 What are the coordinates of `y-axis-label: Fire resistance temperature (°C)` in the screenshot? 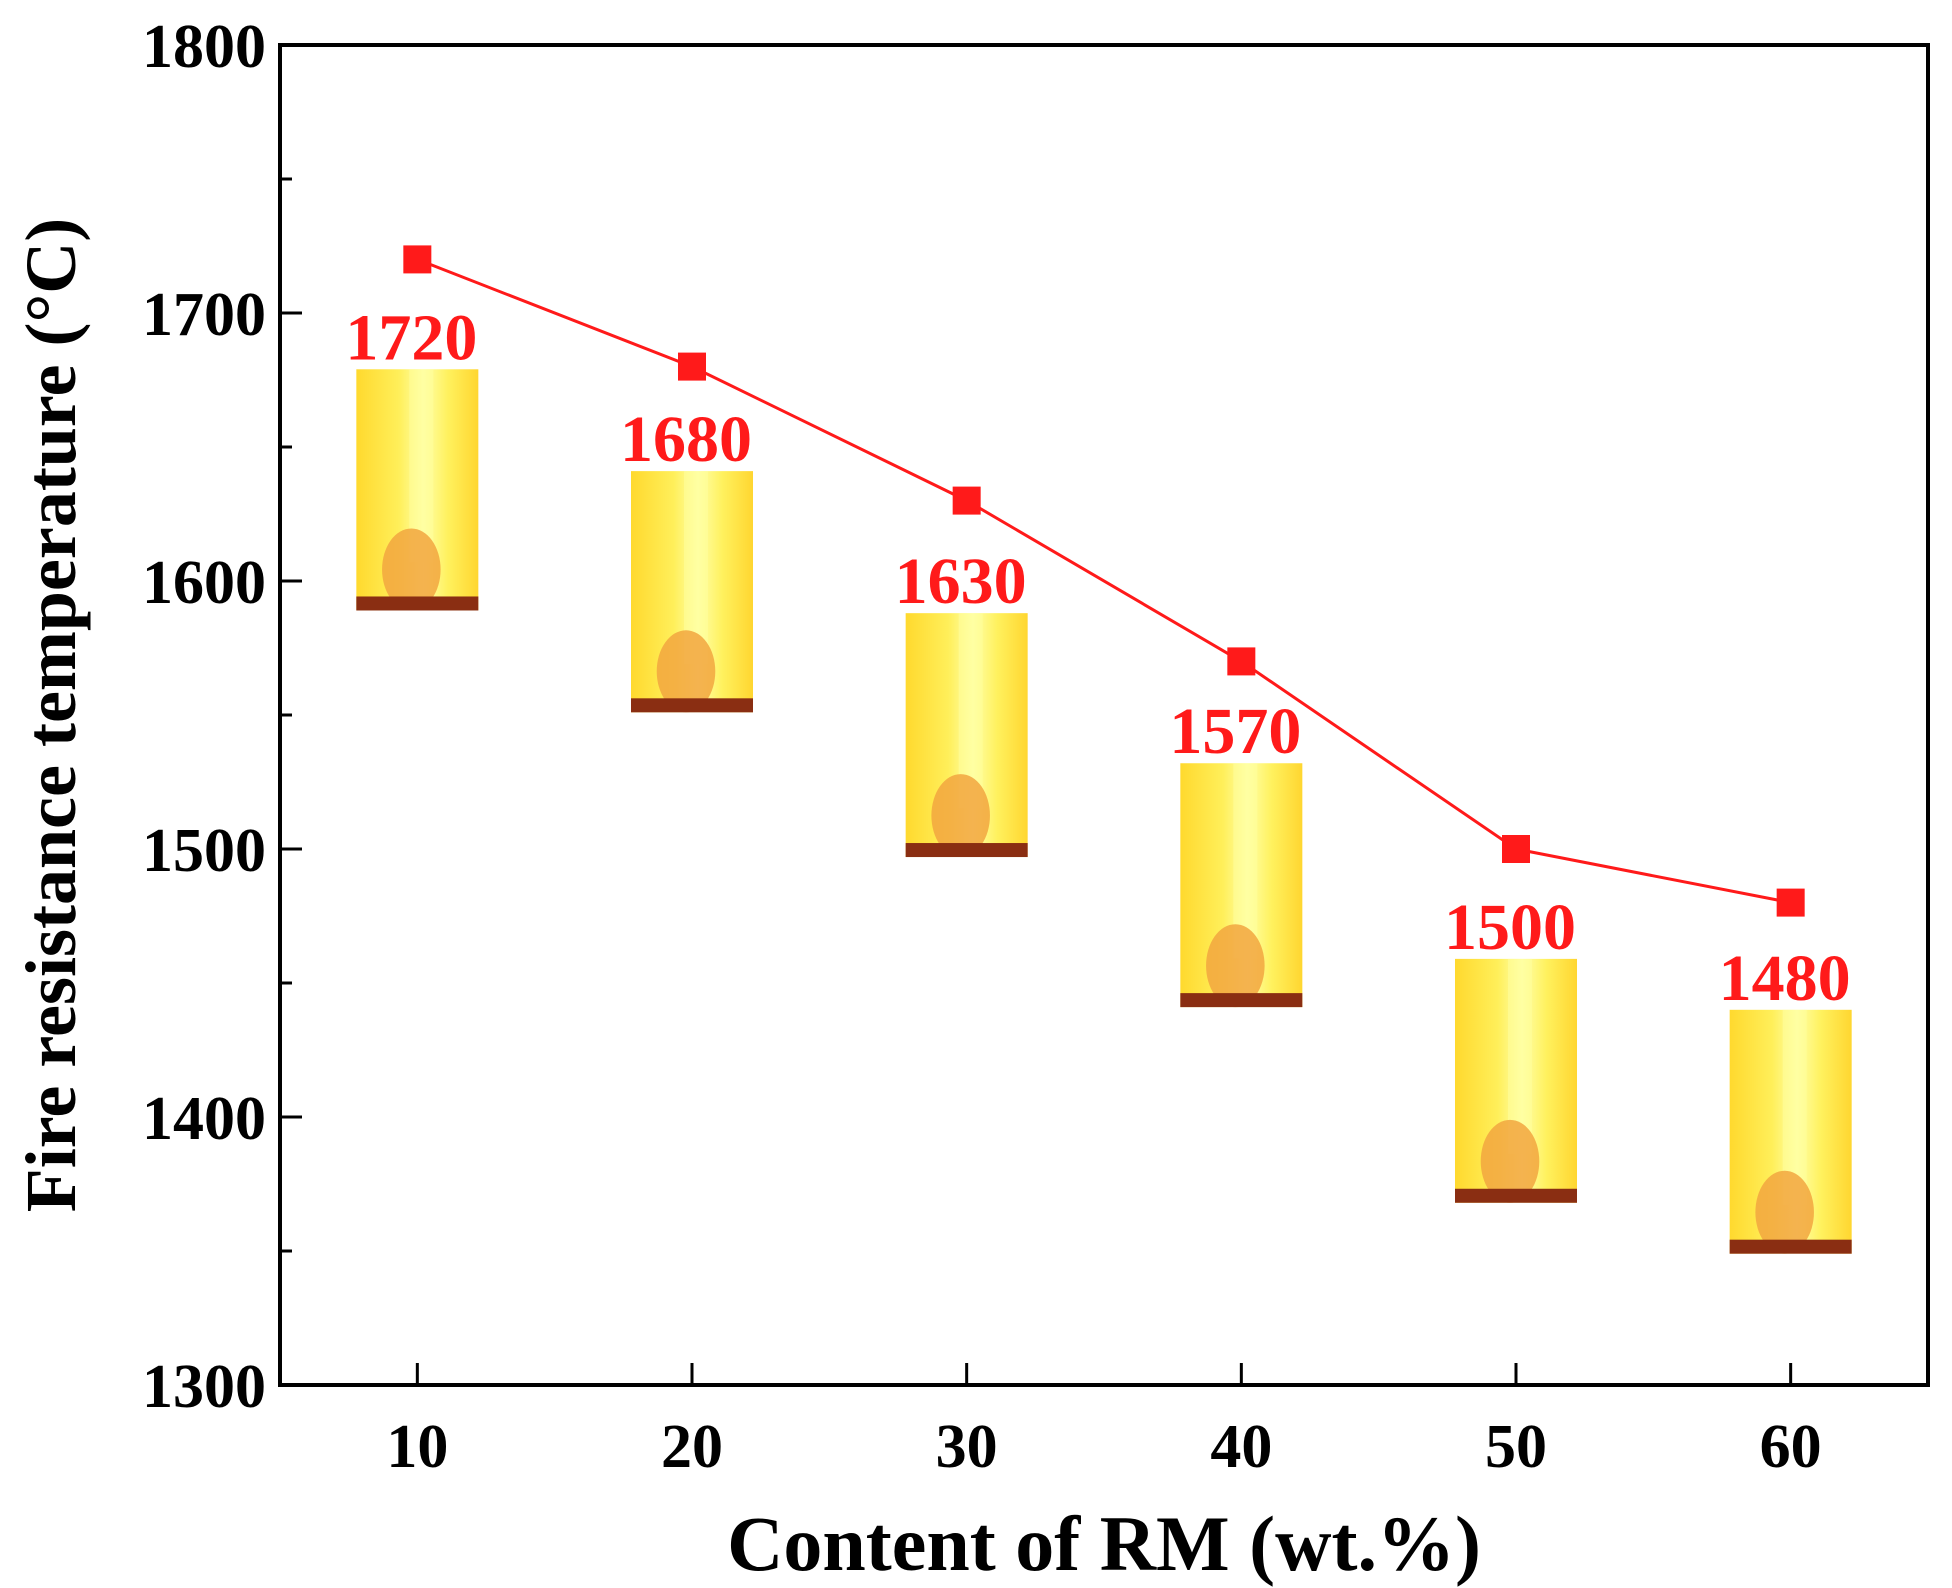 It's located at (51, 715).